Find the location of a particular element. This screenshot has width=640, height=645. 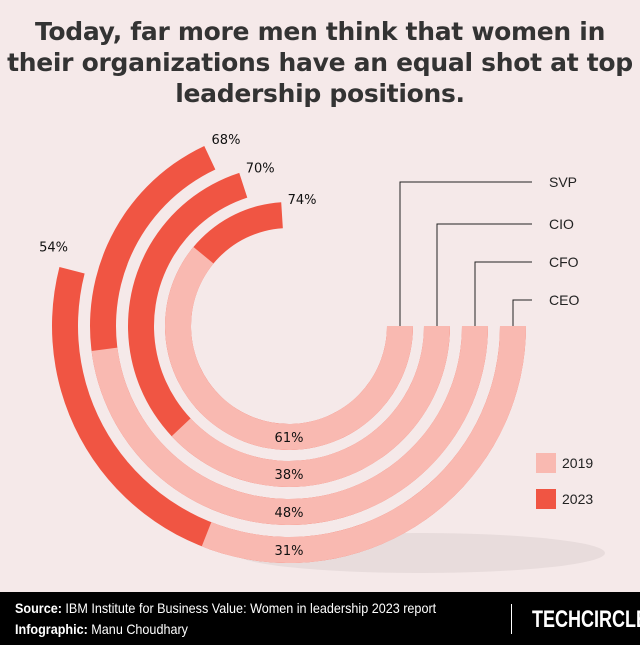

label-2019-cfo: 48% is located at coordinates (289, 513).